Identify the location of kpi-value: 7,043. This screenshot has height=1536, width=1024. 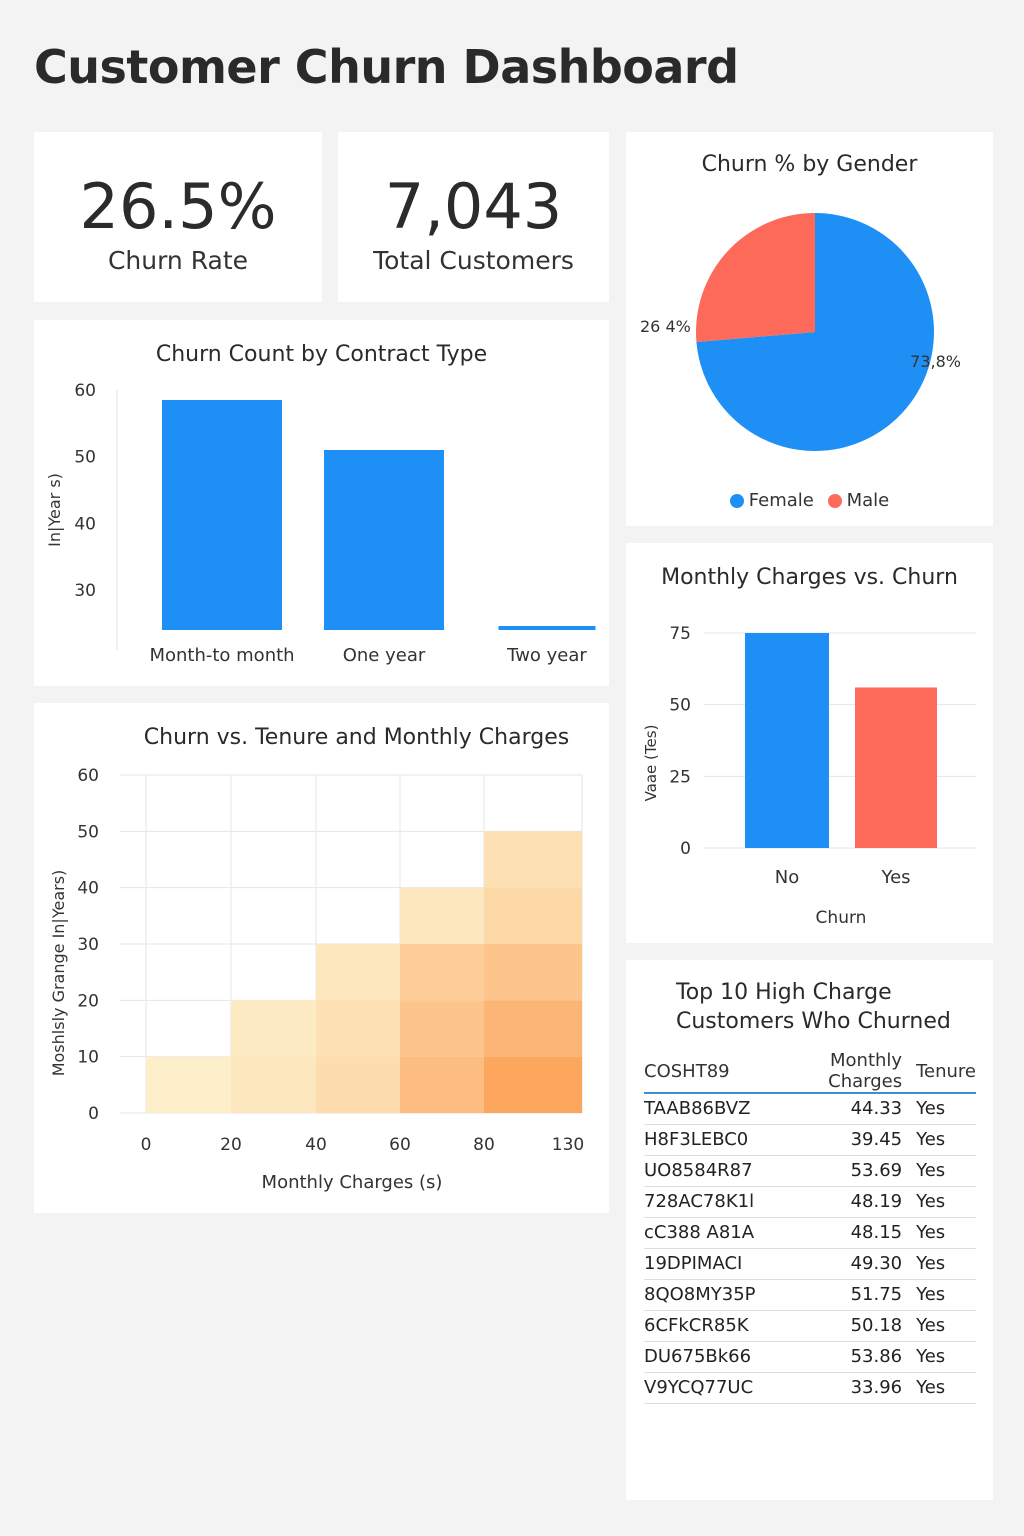
(473, 206).